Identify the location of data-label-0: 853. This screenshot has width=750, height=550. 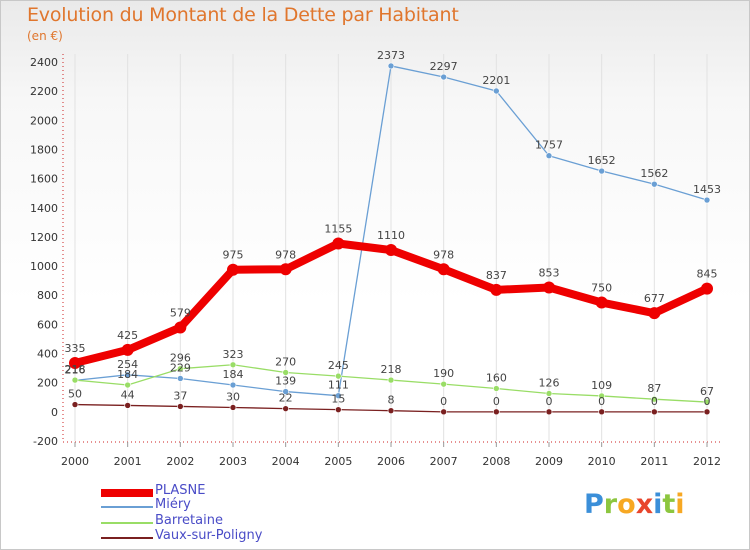
(549, 273).